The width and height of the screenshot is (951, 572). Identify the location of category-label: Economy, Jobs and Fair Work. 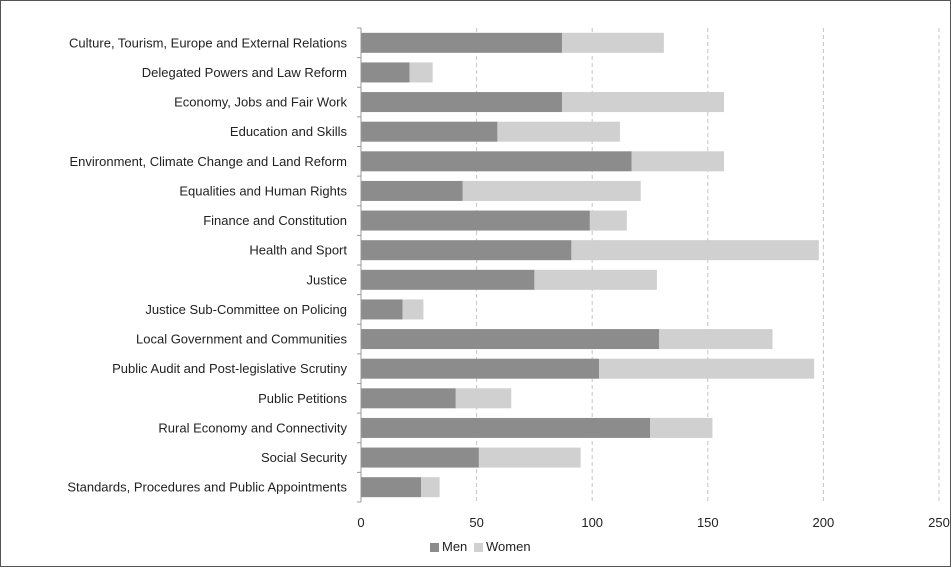
(260, 102).